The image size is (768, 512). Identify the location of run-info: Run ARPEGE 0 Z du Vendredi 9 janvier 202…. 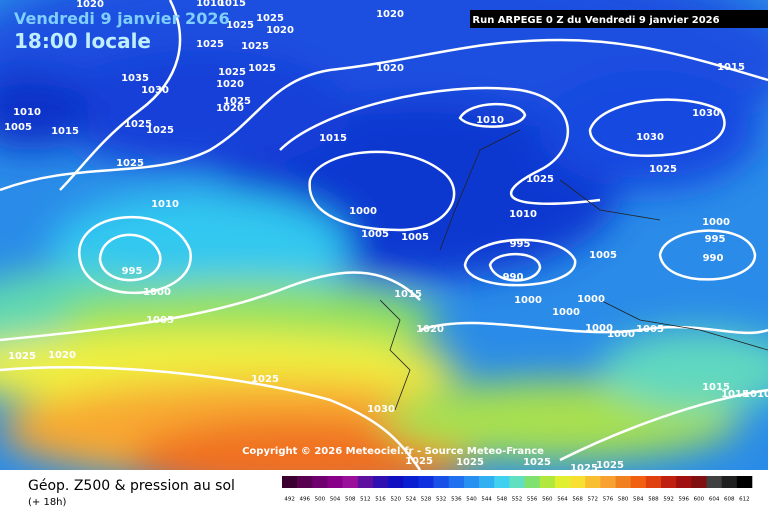
(595, 20).